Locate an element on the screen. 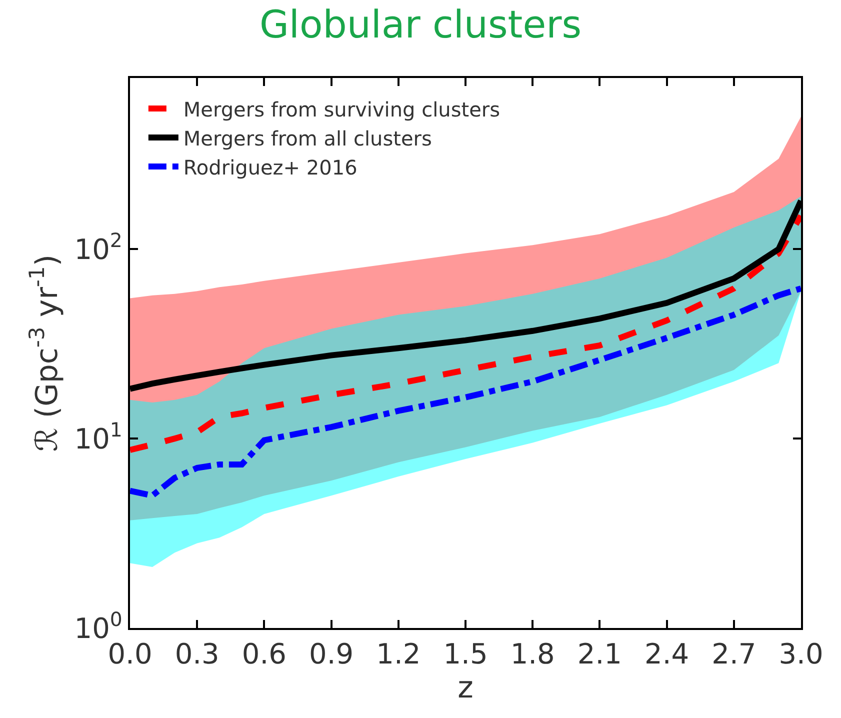 The width and height of the screenshot is (841, 718). legend-label: Rodriguez+ 2016 is located at coordinates (270, 167).